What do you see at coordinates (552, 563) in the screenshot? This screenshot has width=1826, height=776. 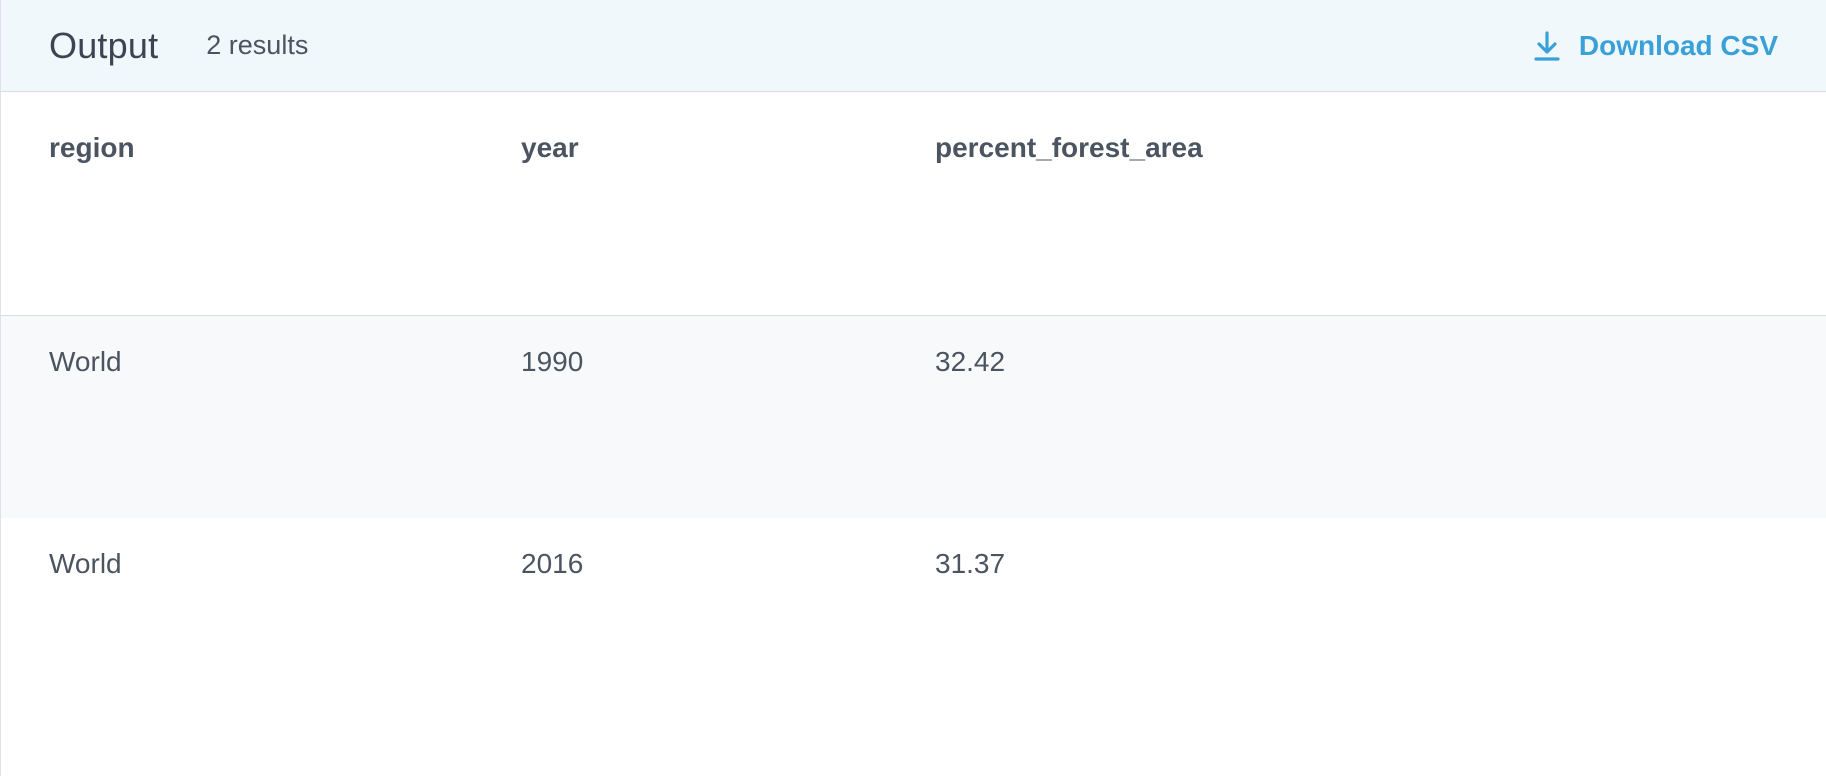 I see `cell-year: 2016` at bounding box center [552, 563].